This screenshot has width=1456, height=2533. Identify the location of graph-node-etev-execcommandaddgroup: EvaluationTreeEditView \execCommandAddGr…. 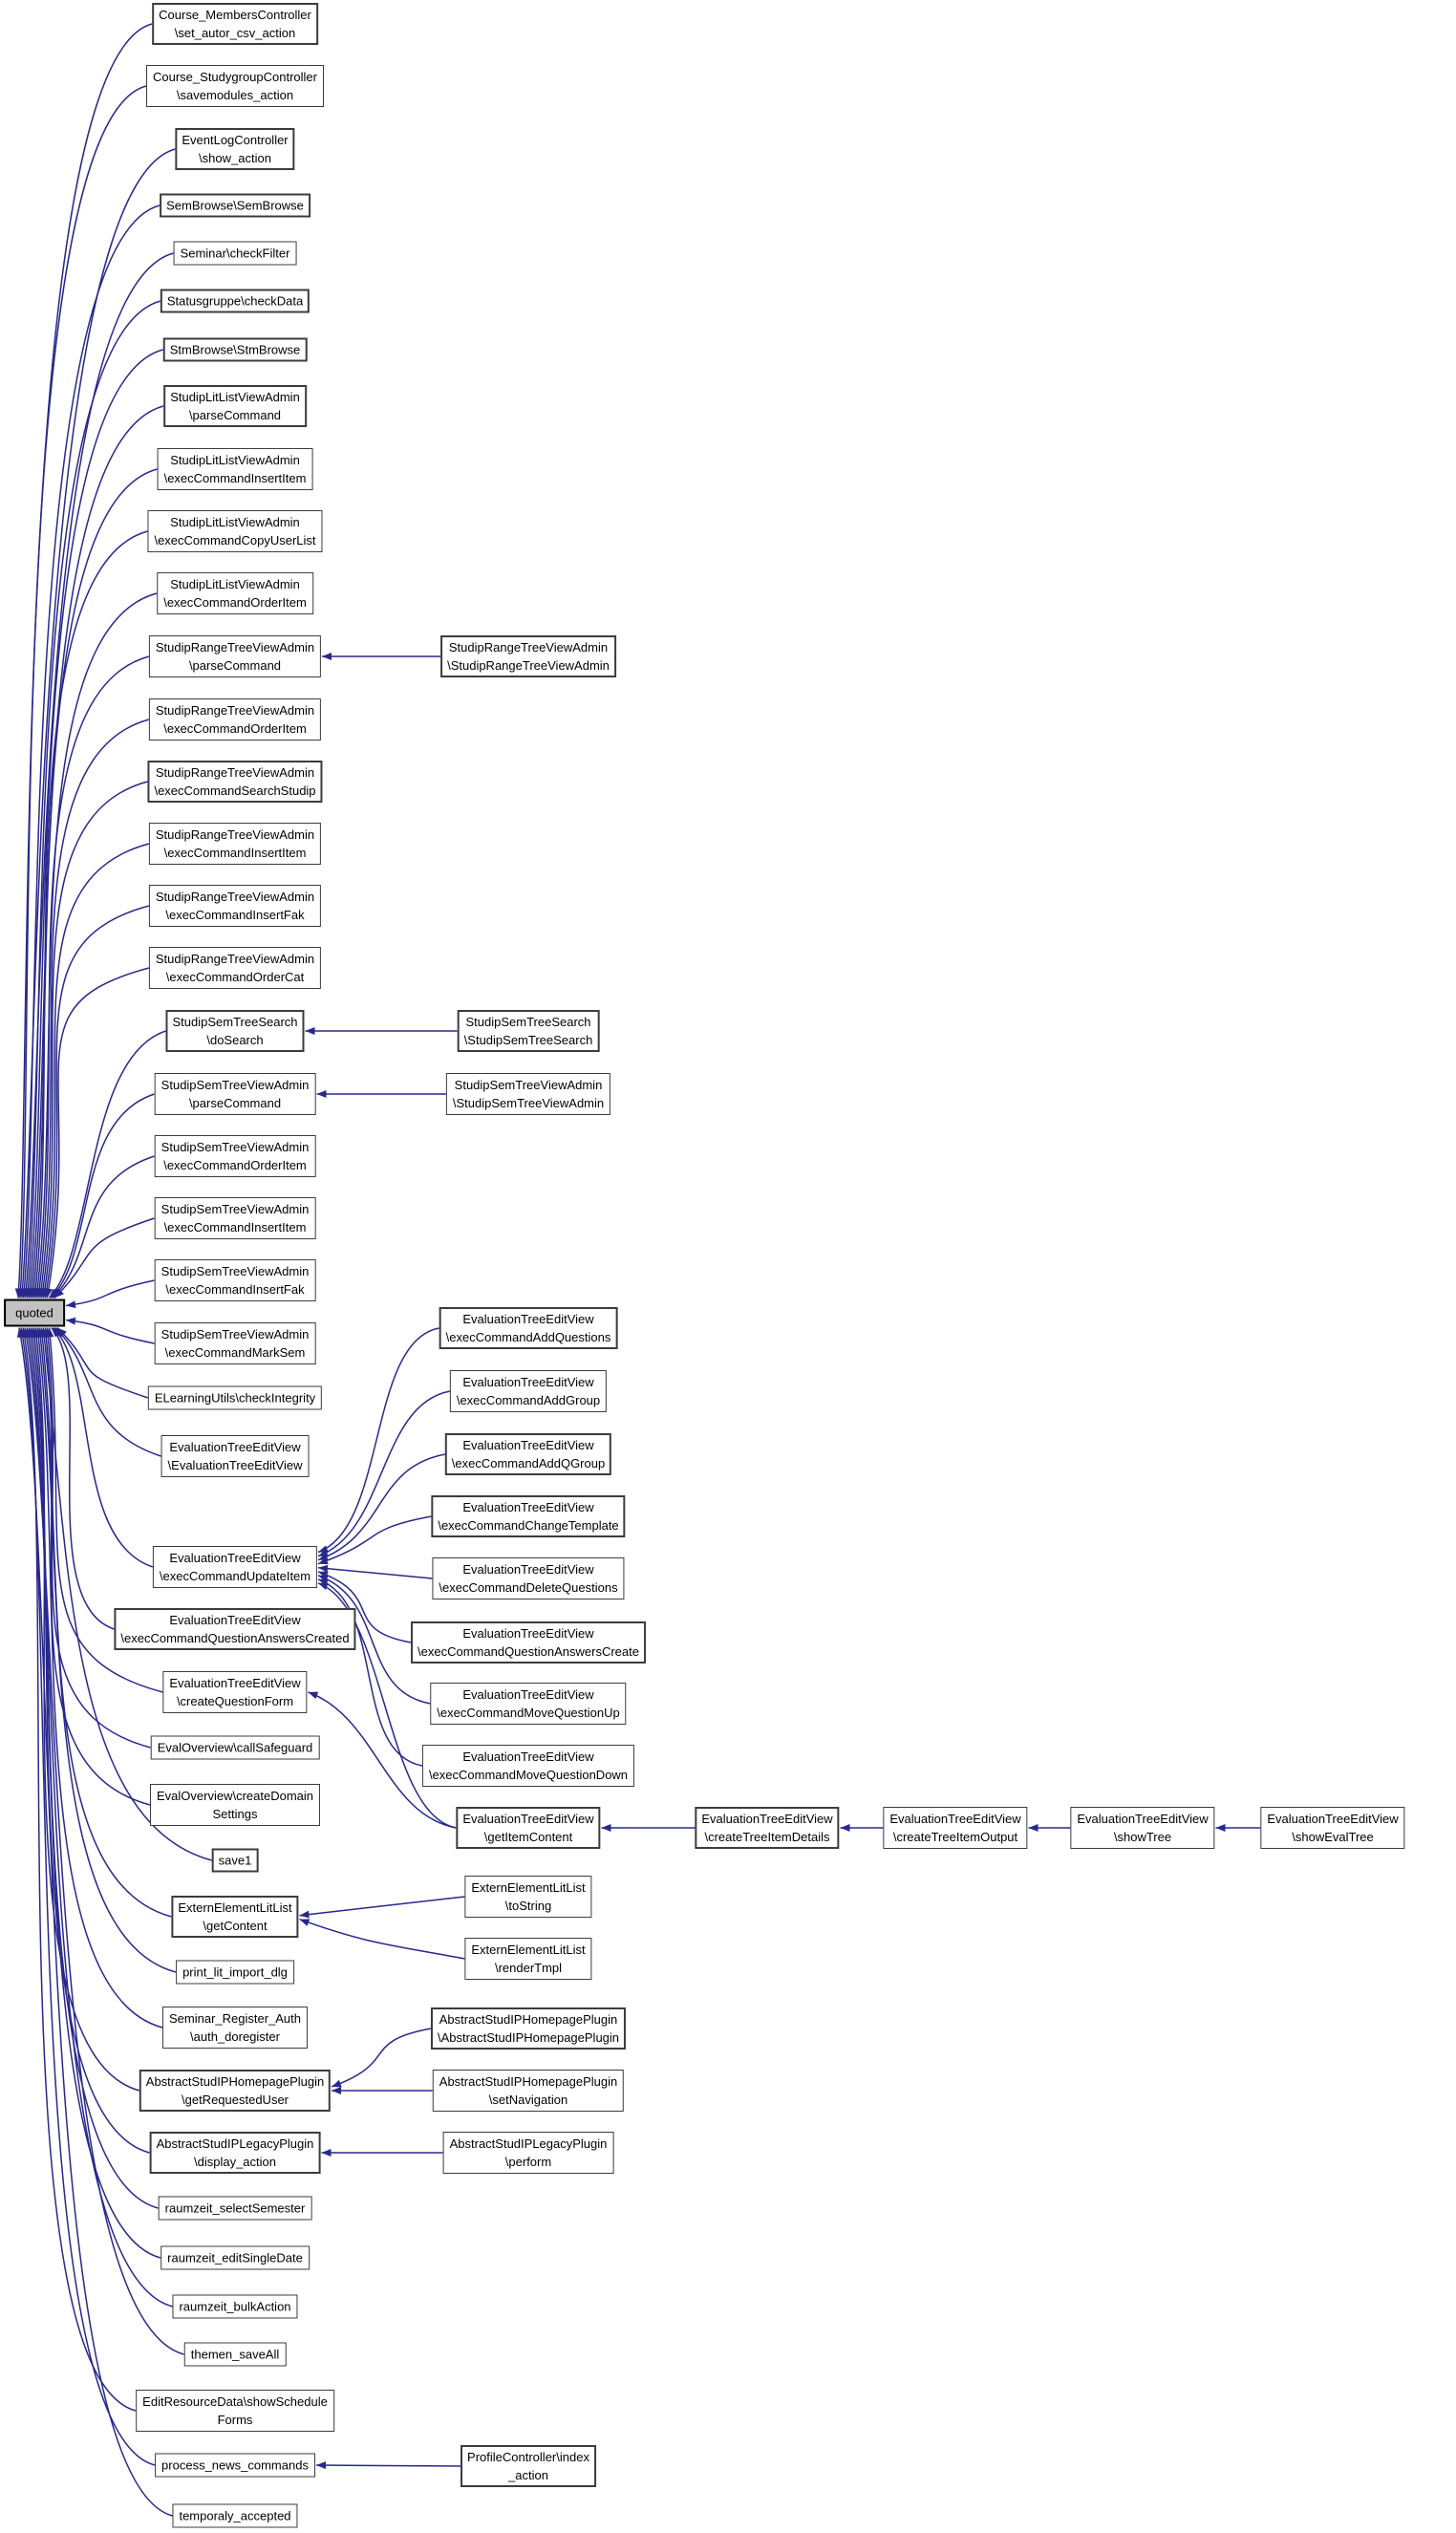
(529, 1391).